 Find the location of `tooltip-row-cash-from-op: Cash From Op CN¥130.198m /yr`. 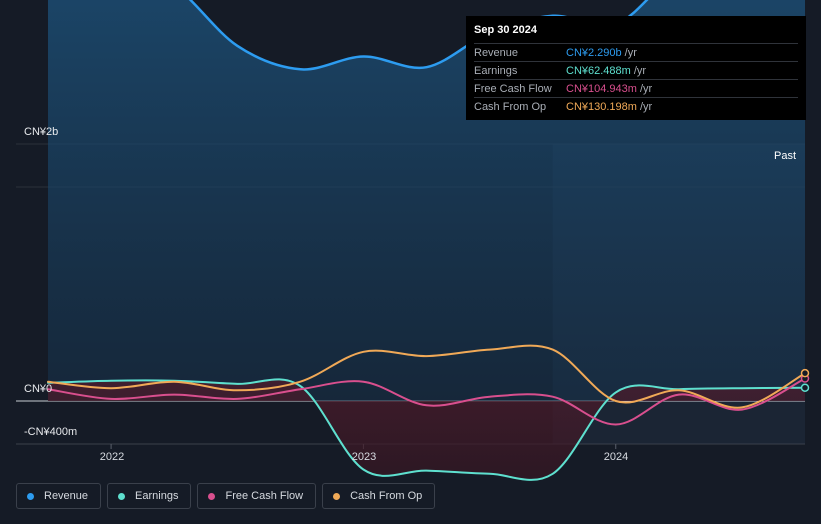

tooltip-row-cash-from-op: Cash From Op CN¥130.198m /yr is located at coordinates (636, 106).